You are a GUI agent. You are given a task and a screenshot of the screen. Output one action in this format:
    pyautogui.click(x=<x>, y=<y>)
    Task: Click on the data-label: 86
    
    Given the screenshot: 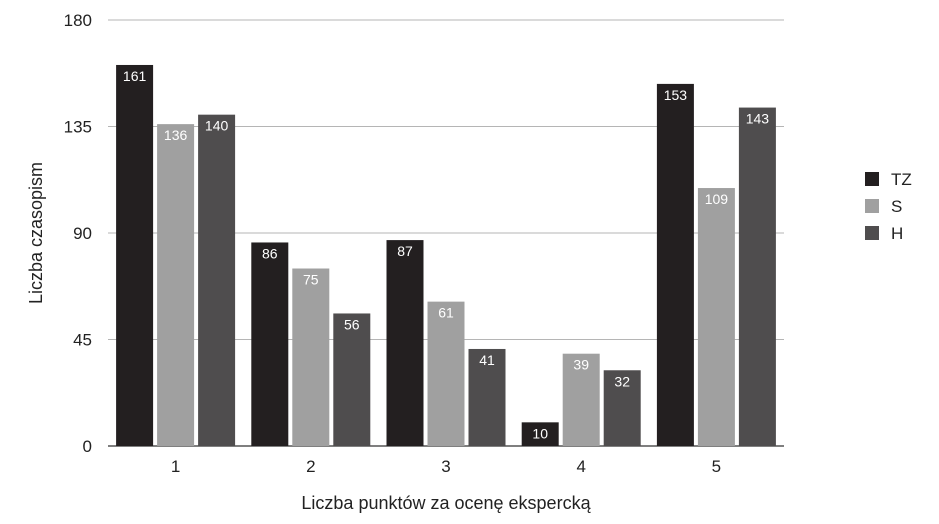 What is the action you would take?
    pyautogui.click(x=270, y=253)
    